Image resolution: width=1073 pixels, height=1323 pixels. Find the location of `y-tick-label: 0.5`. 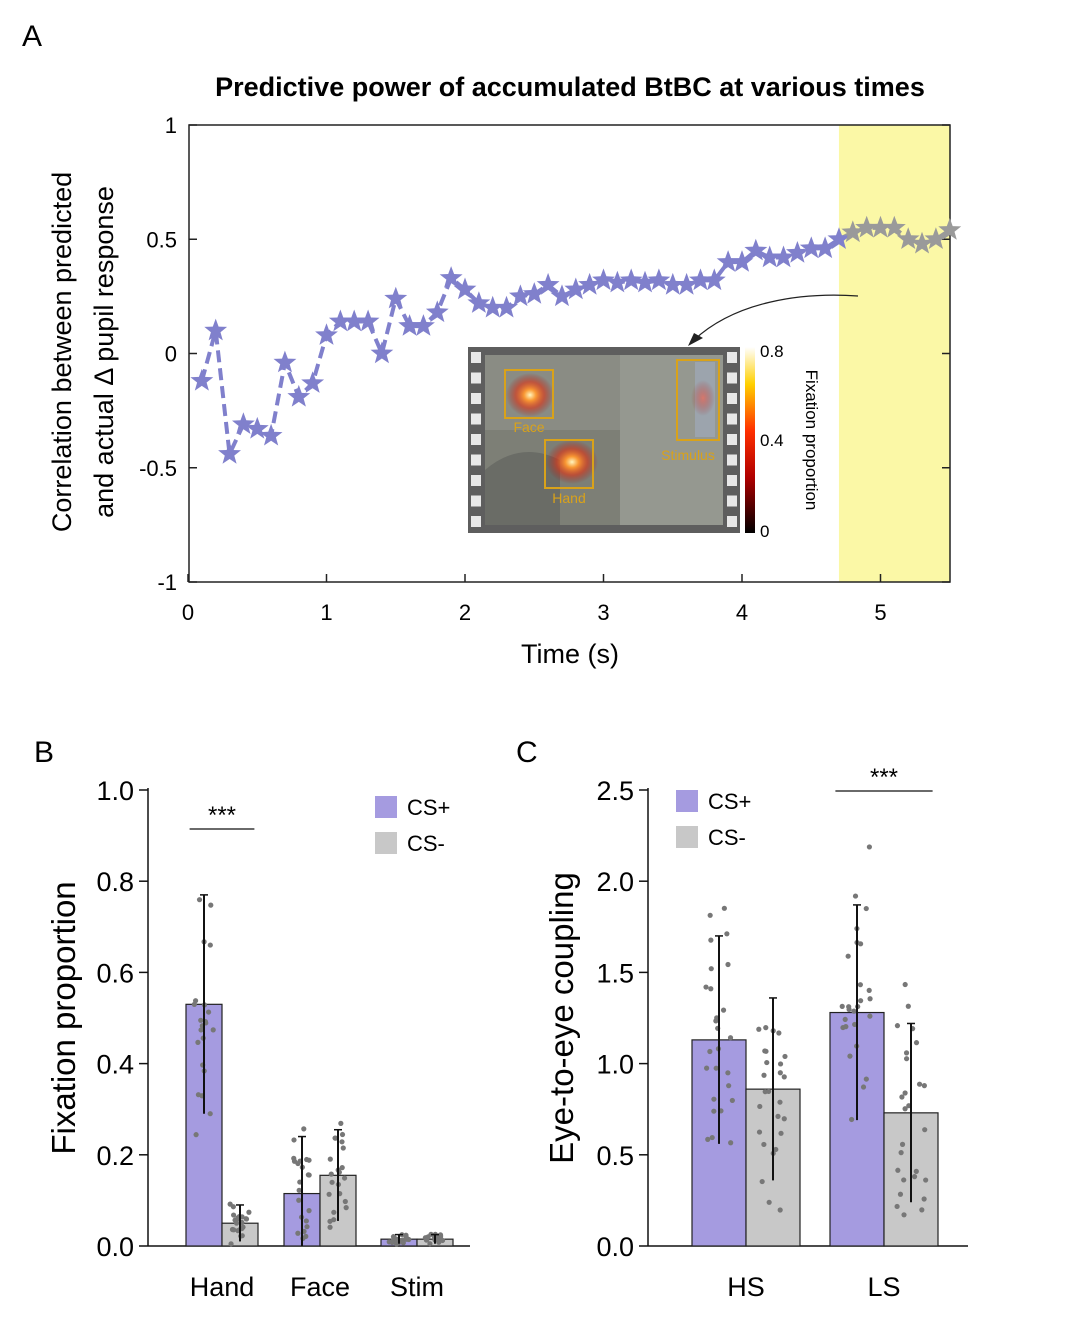

y-tick-label: 0.5 is located at coordinates (615, 1156).